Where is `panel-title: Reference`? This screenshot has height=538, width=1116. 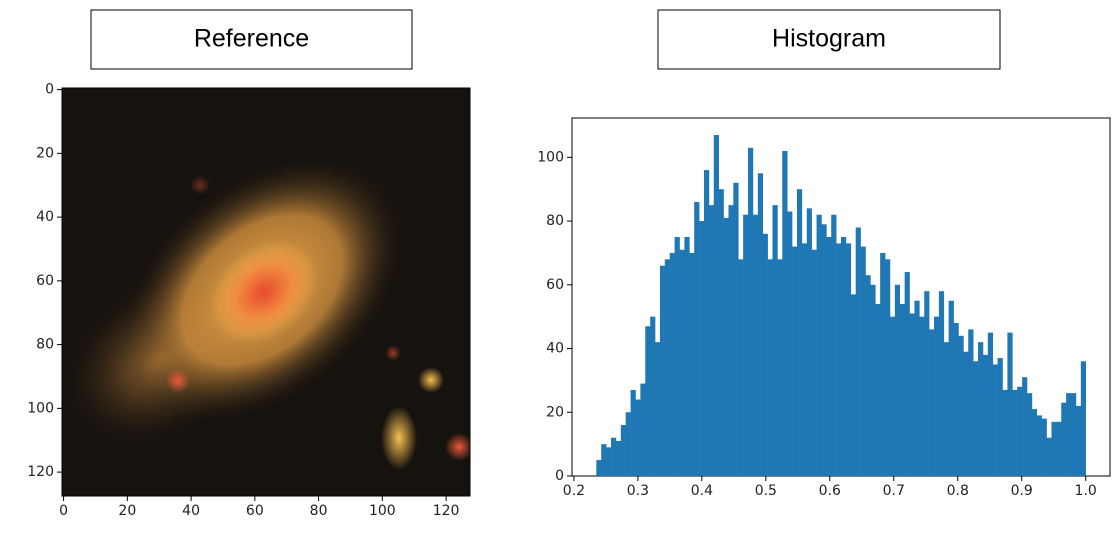
panel-title: Reference is located at coordinates (251, 39).